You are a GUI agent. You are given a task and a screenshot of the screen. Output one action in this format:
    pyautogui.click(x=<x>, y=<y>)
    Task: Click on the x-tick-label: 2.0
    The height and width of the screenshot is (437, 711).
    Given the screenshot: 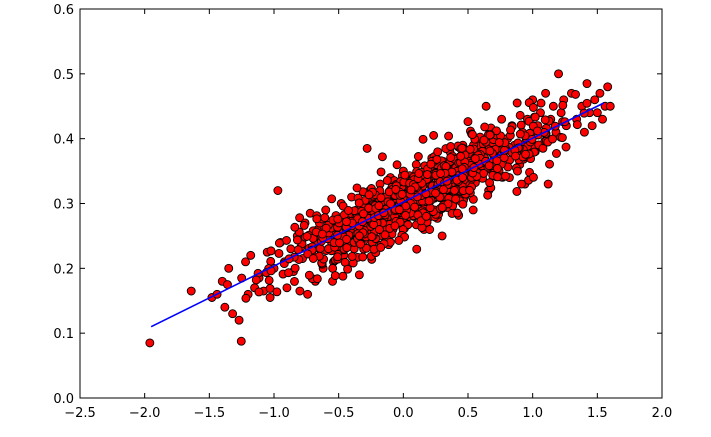 What is the action you would take?
    pyautogui.click(x=662, y=413)
    